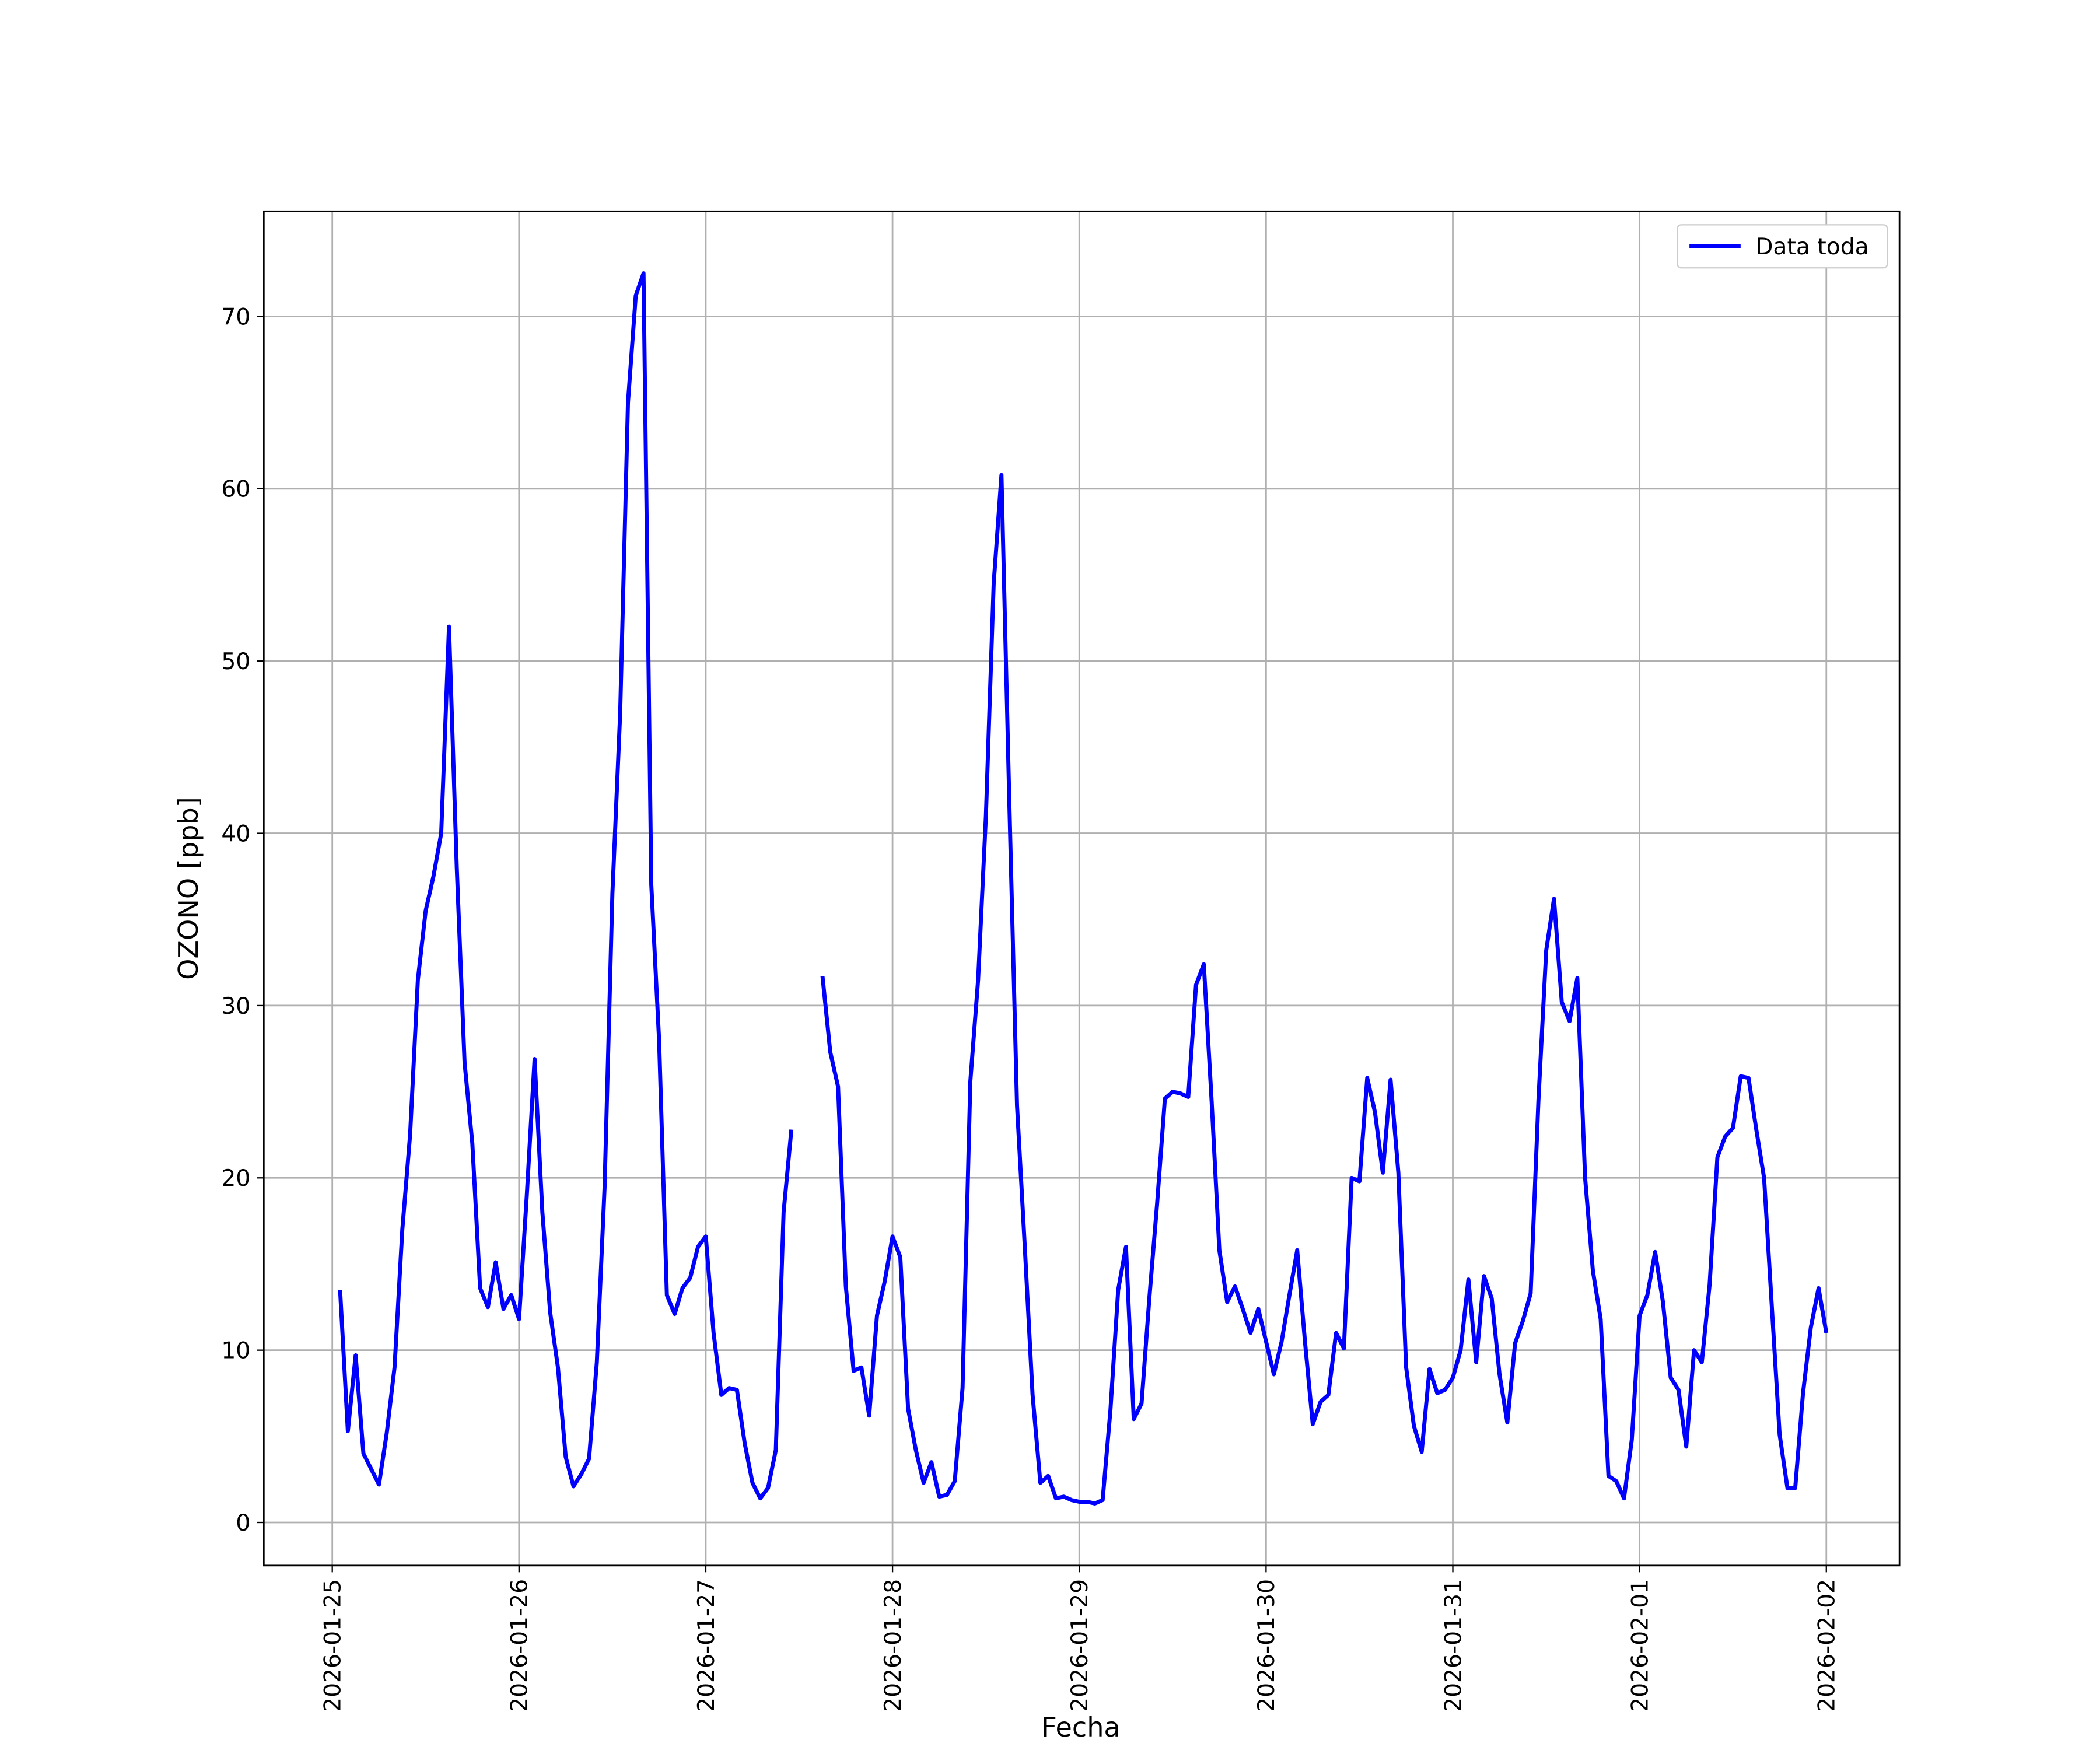  What do you see at coordinates (893, 1645) in the screenshot?
I see `x-tick-label: 2026-01-28` at bounding box center [893, 1645].